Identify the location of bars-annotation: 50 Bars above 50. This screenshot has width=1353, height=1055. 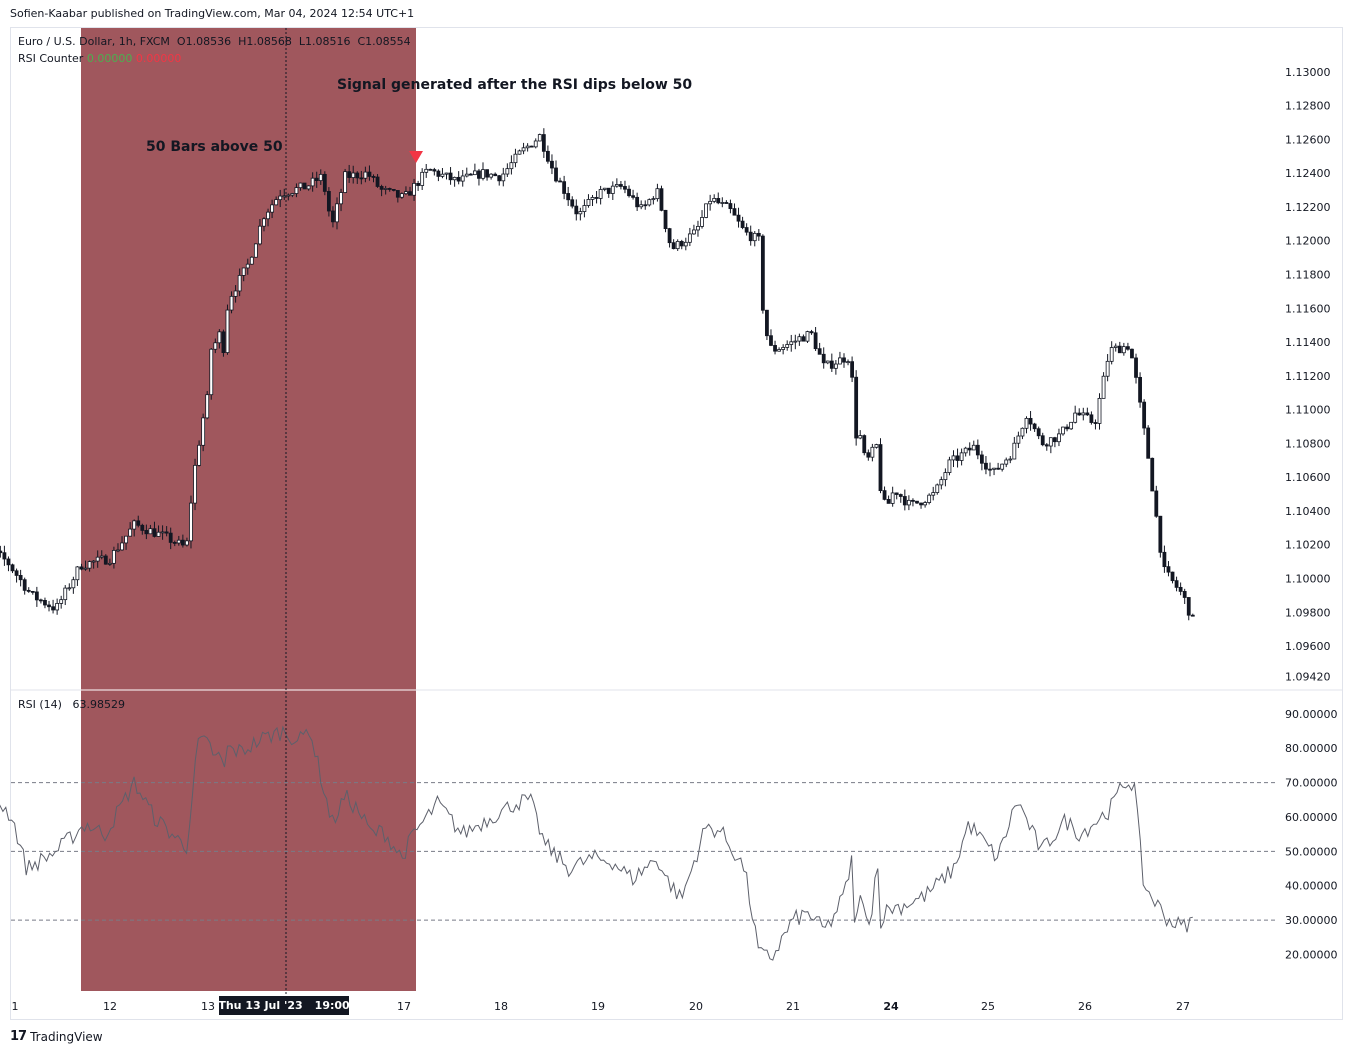
(214, 147).